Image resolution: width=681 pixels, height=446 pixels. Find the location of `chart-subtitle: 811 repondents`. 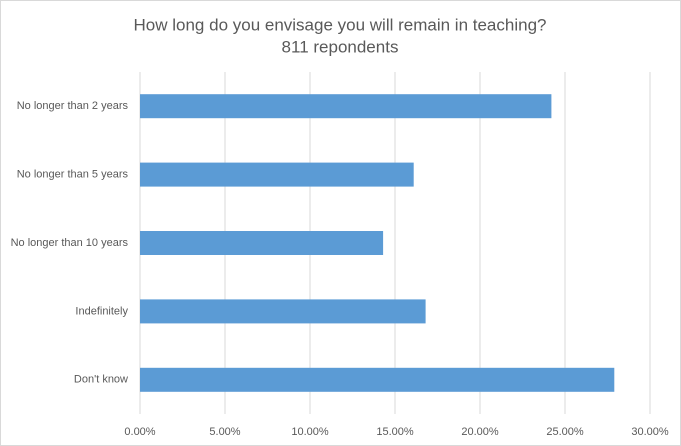

chart-subtitle: 811 repondents is located at coordinates (340, 46).